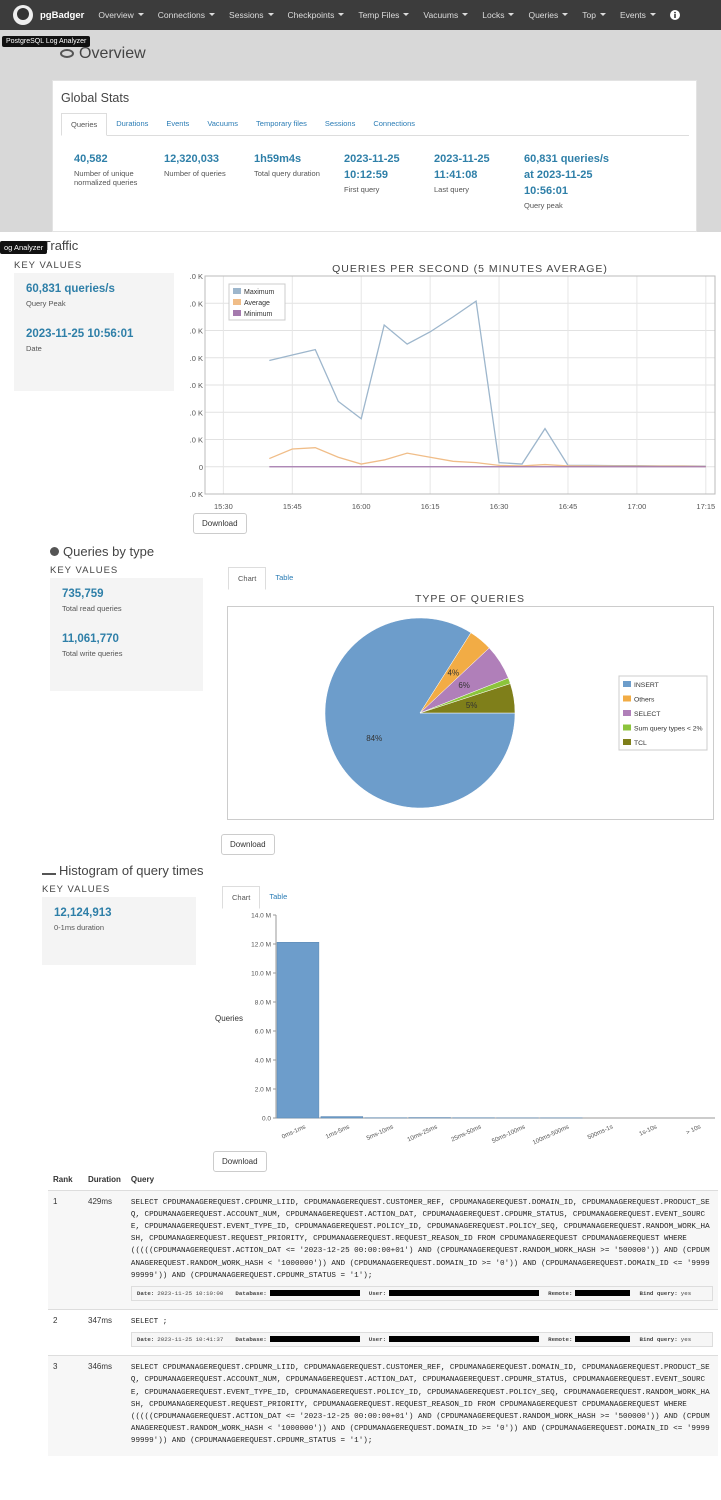 The width and height of the screenshot is (721, 1500). I want to click on key-value: 2023-11-25 10:56:01, so click(80, 334).